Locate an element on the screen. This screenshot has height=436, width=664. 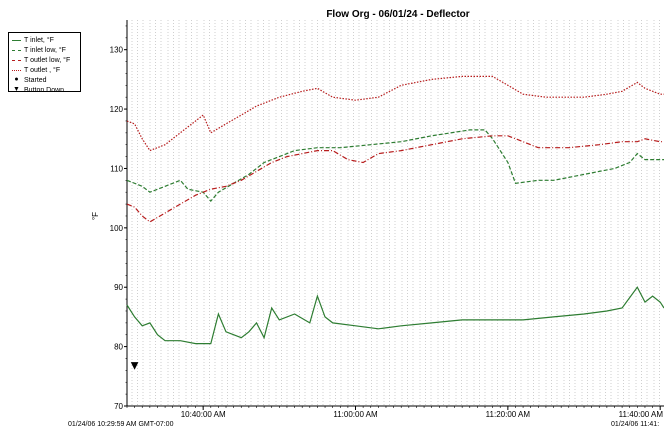
legend-swatch-t-outlet-low is located at coordinates (16, 60).